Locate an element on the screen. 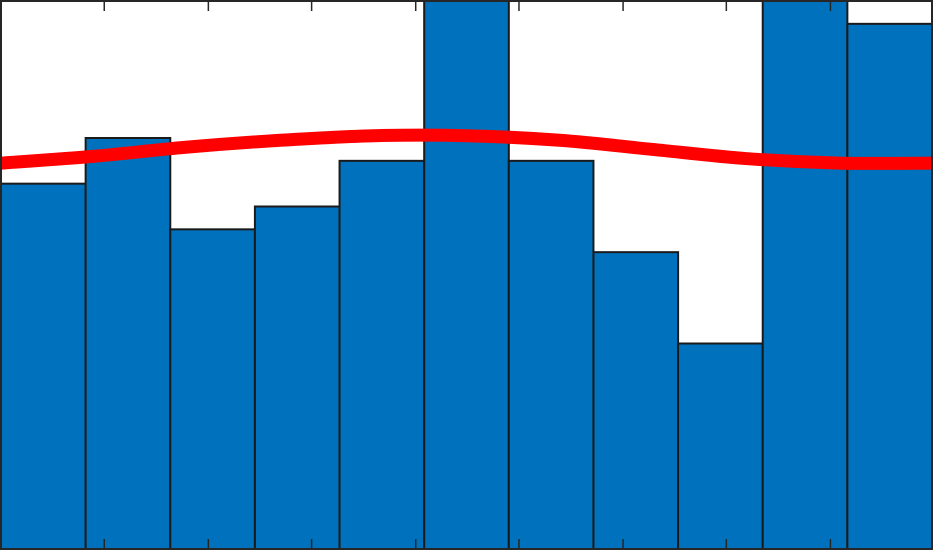 Image resolution: width=933 pixels, height=553 pixels. fit-curve-layer is located at coordinates (466, 149).